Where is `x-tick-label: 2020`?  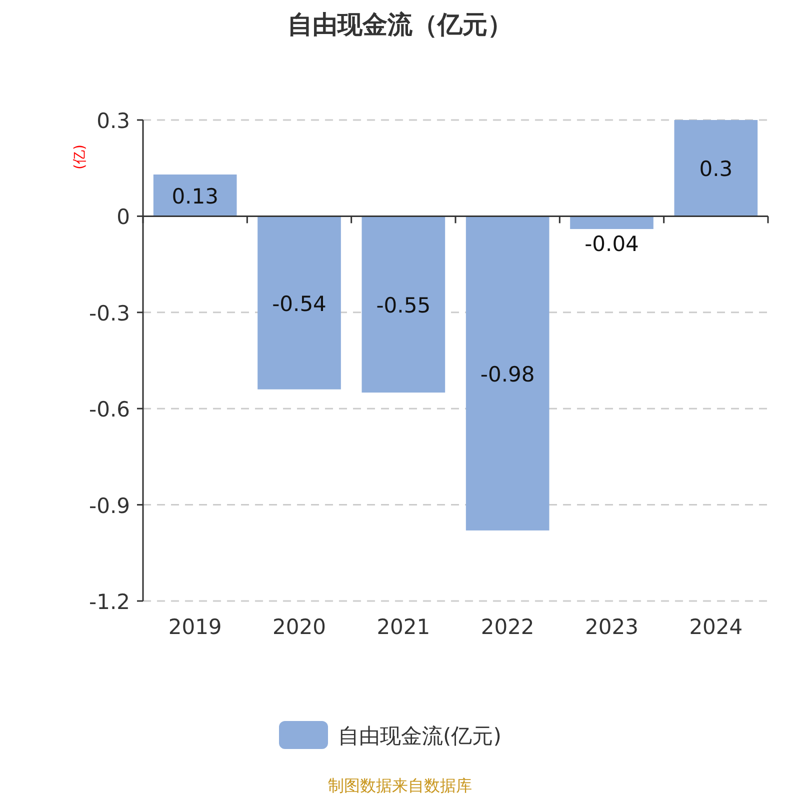
x-tick-label: 2020 is located at coordinates (299, 627).